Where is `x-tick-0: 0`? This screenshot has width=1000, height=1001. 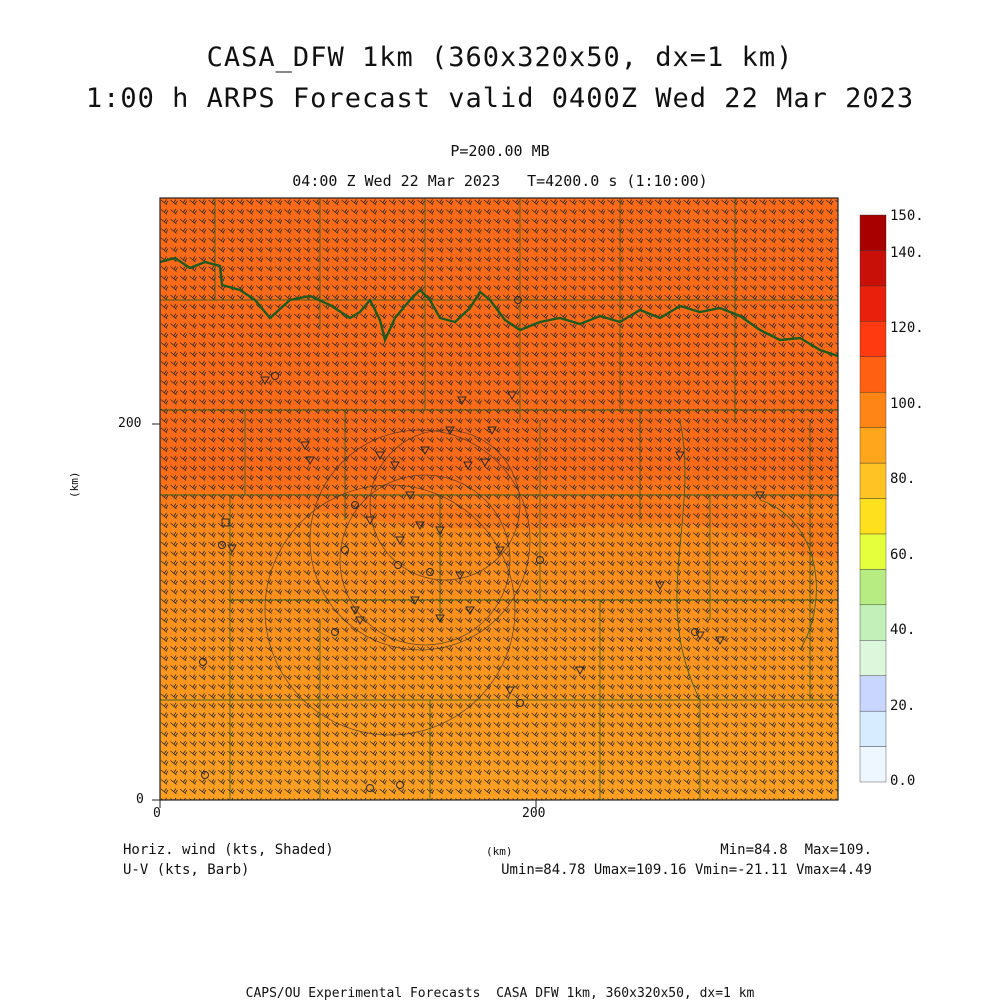 x-tick-0: 0 is located at coordinates (157, 813).